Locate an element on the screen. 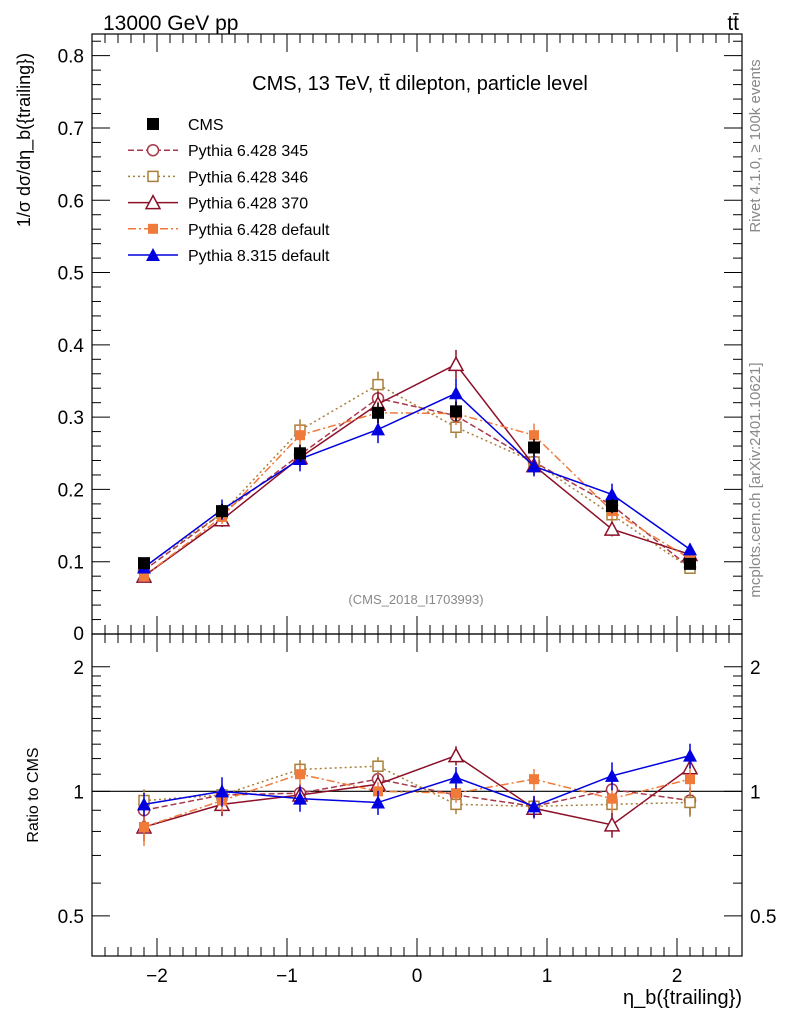 This screenshot has height=1024, width=786. x-axis-label: η_b({trailing}) is located at coordinates (682, 998).